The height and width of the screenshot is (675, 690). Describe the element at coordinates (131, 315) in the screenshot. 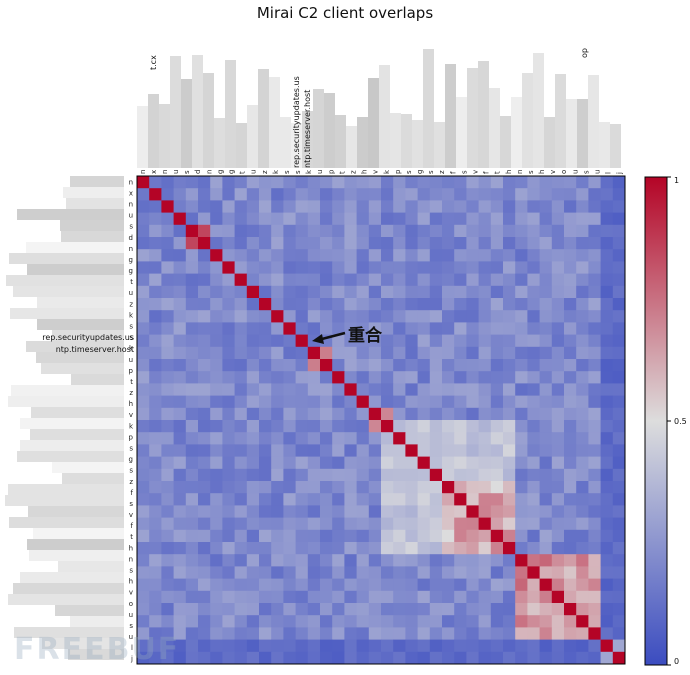

I see `row-tick-label: k` at that location.